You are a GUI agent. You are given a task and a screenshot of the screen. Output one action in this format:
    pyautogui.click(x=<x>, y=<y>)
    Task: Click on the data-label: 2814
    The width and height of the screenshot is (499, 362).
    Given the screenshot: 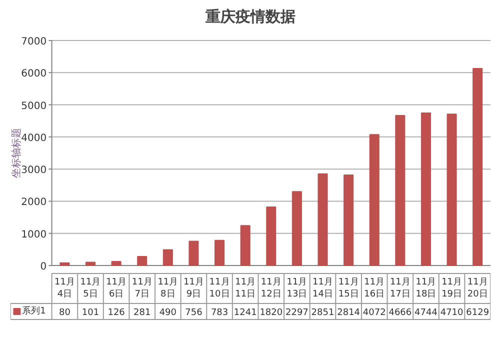 What is the action you would take?
    pyautogui.click(x=348, y=313)
    